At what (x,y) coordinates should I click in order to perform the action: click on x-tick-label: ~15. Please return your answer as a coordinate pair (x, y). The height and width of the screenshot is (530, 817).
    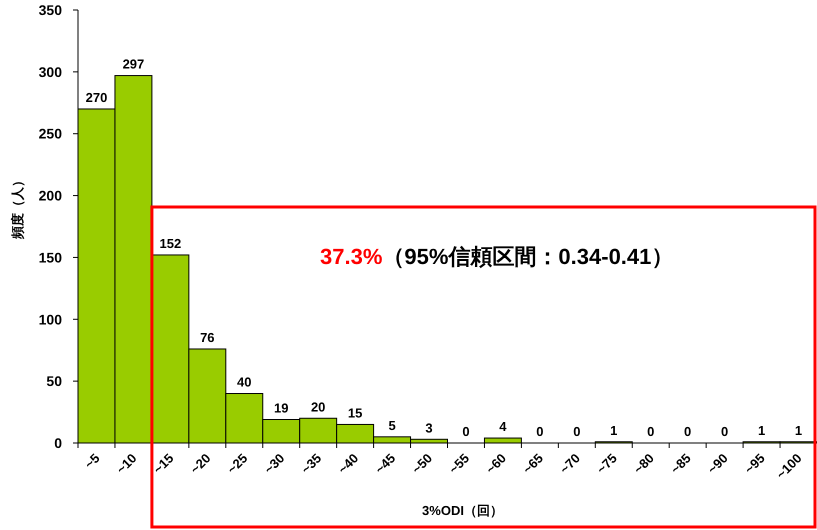
    Looking at the image, I should click on (163, 463).